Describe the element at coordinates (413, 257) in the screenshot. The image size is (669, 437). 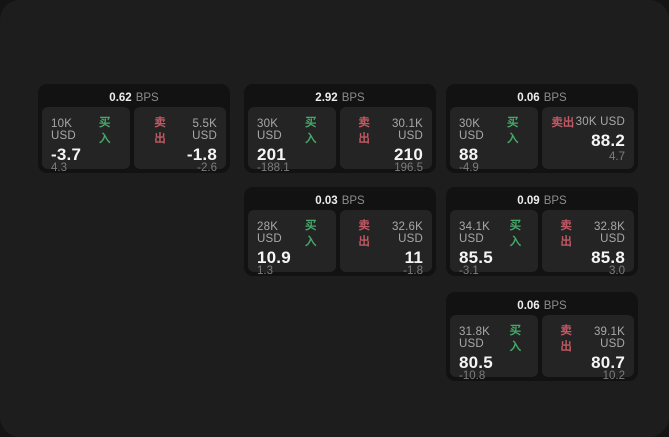
I see `sell-price: 11` at that location.